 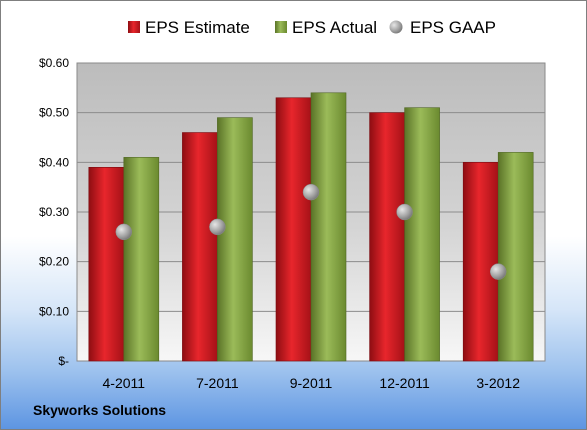 What do you see at coordinates (54, 63) in the screenshot?
I see `y-tick-label: $0.60` at bounding box center [54, 63].